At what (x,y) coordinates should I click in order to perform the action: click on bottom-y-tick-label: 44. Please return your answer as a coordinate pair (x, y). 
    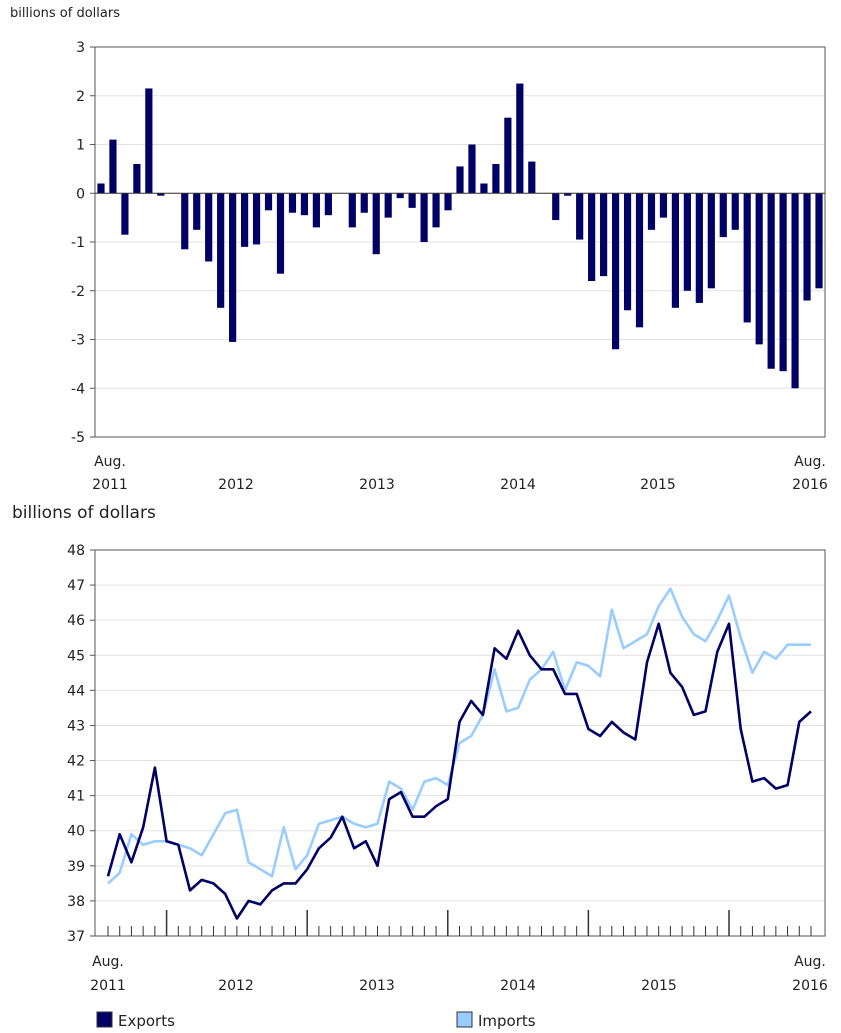
    Looking at the image, I should click on (76, 691).